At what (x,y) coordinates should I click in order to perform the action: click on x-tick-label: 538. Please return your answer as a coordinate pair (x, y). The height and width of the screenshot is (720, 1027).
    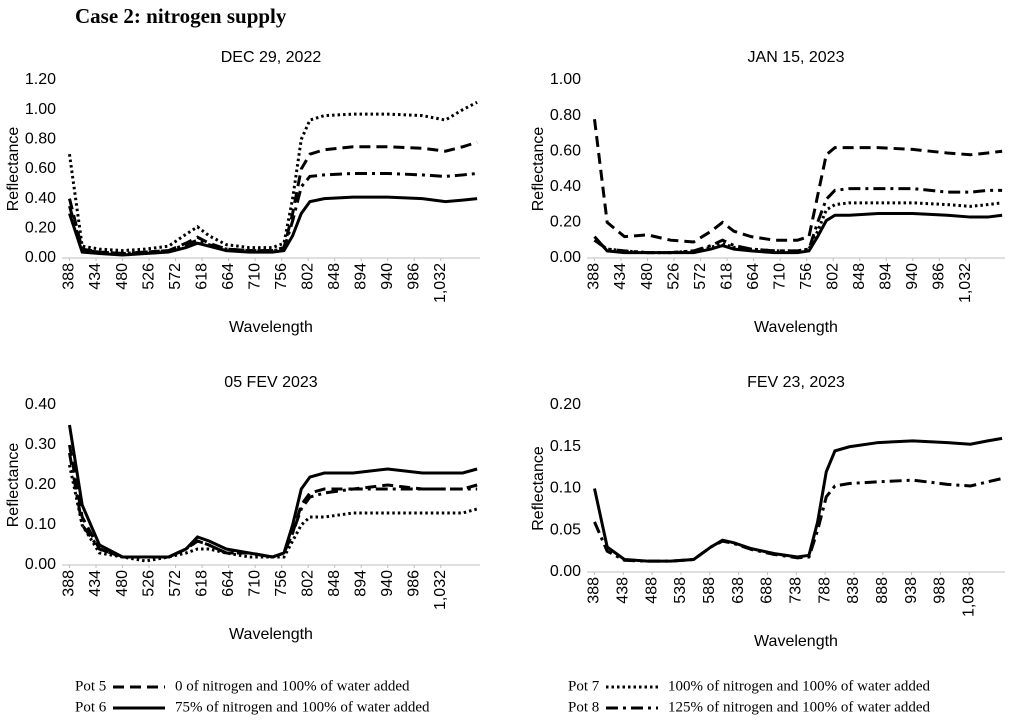
    Looking at the image, I should click on (680, 590).